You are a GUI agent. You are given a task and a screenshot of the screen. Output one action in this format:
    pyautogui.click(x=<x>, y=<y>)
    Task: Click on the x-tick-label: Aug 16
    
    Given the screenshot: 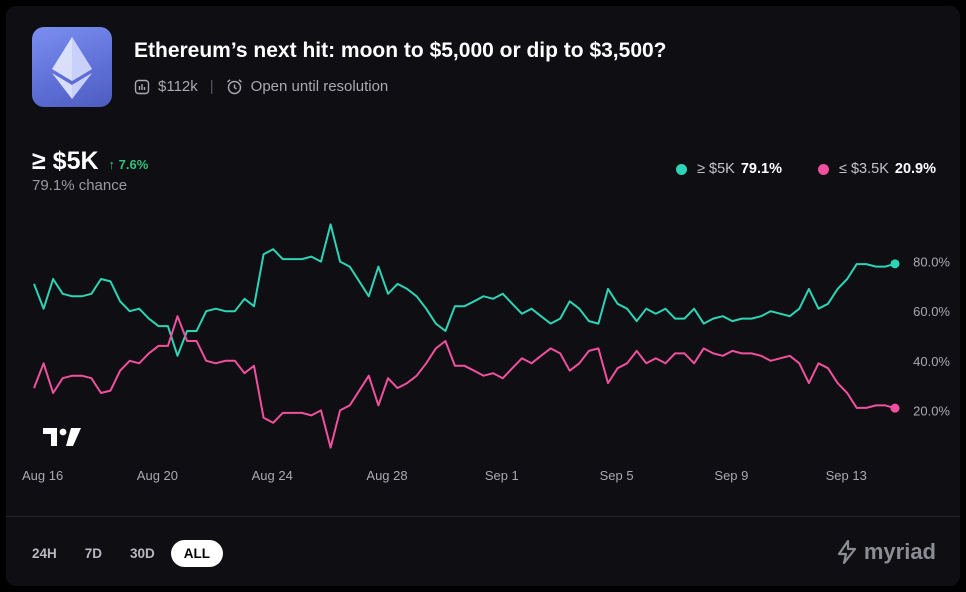 What is the action you would take?
    pyautogui.click(x=42, y=475)
    